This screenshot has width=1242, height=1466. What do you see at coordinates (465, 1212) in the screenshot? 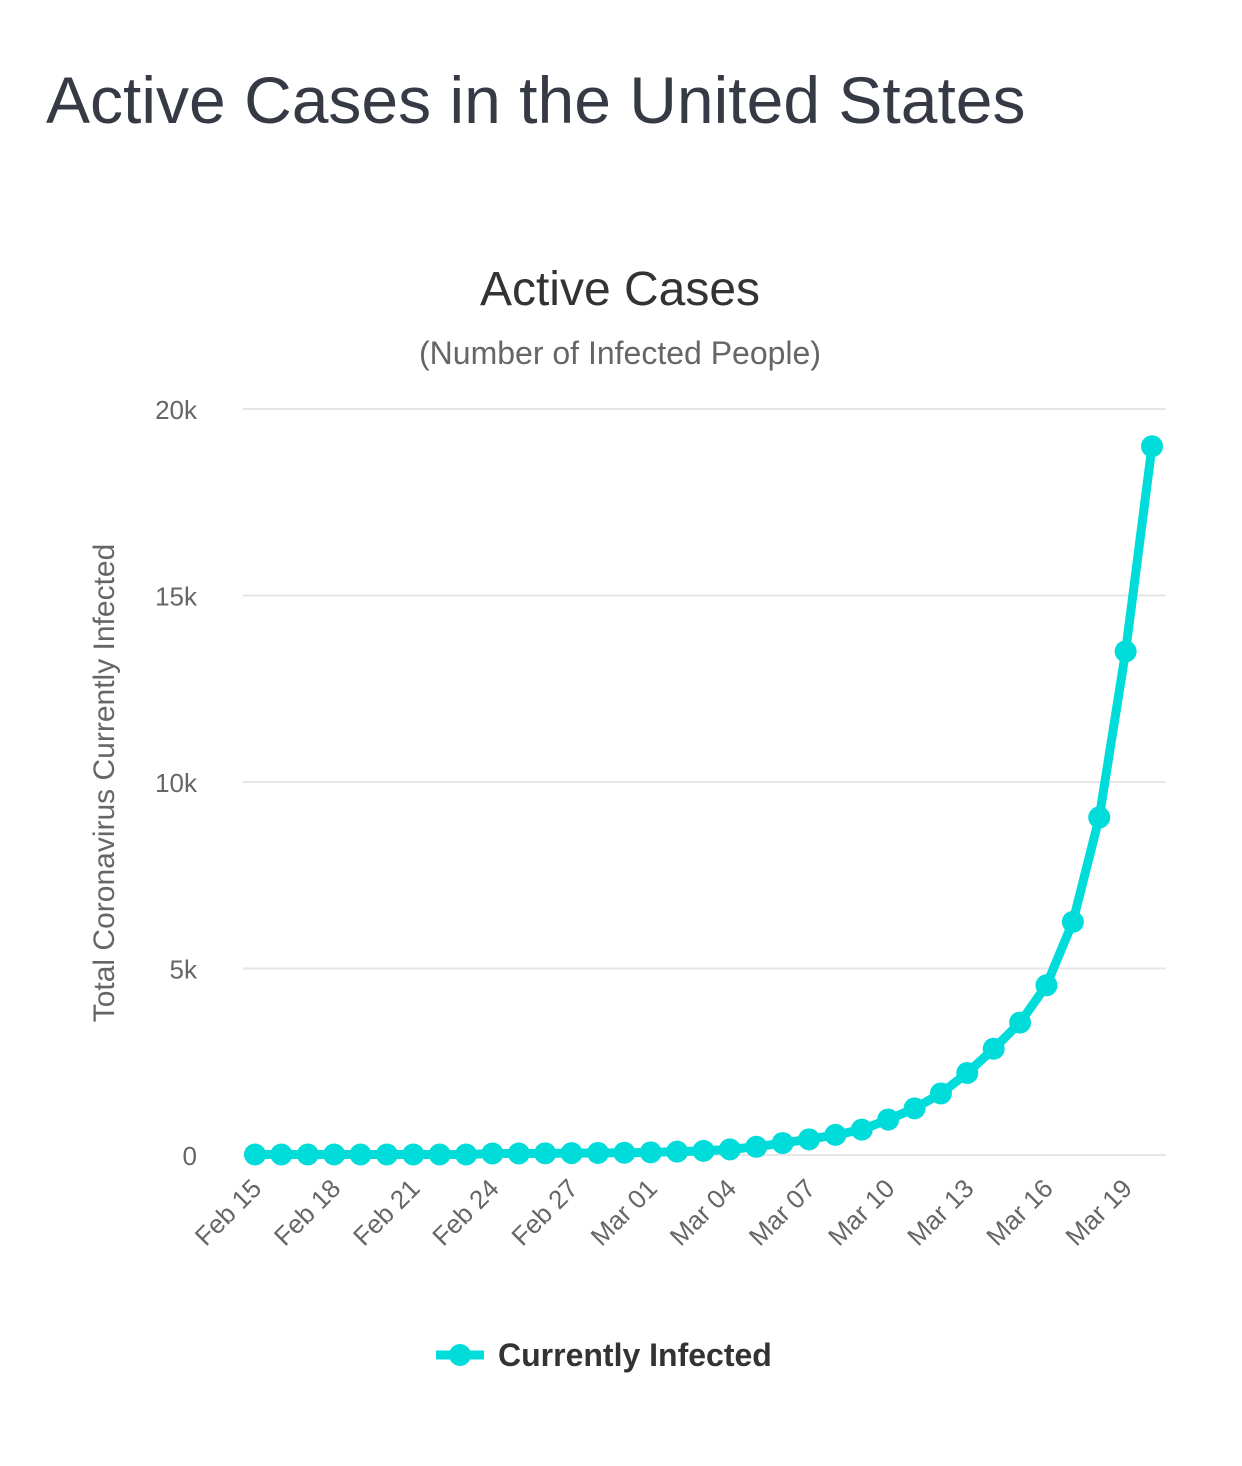
I see `x-tick-label: Feb 24` at bounding box center [465, 1212].